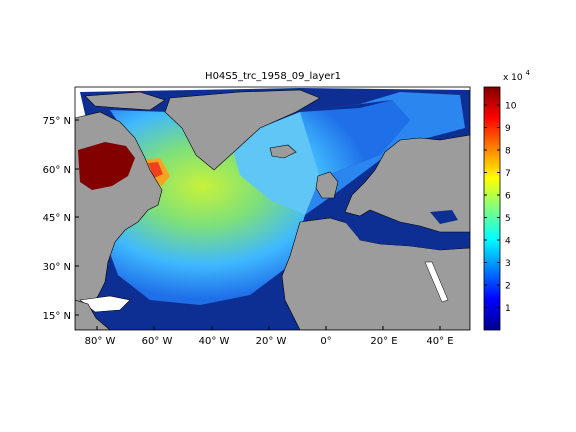  I want to click on land-greenland, so click(242, 130).